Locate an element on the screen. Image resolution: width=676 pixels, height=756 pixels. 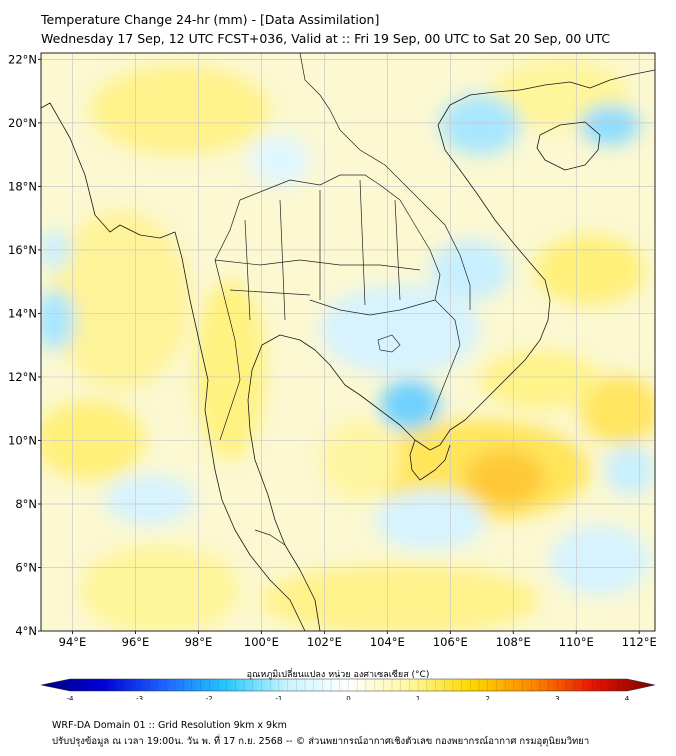
lat-tick-label: 6°N is located at coordinates (26, 567).